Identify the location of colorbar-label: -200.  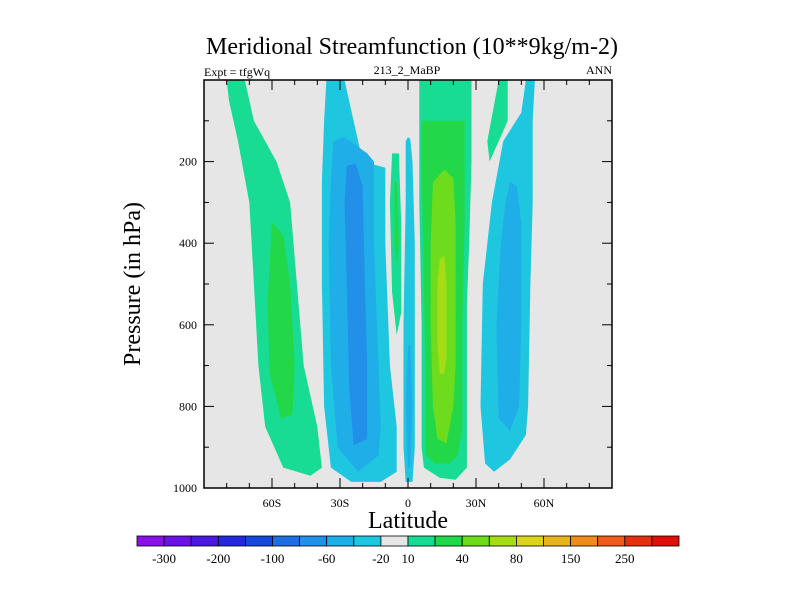
(218, 558).